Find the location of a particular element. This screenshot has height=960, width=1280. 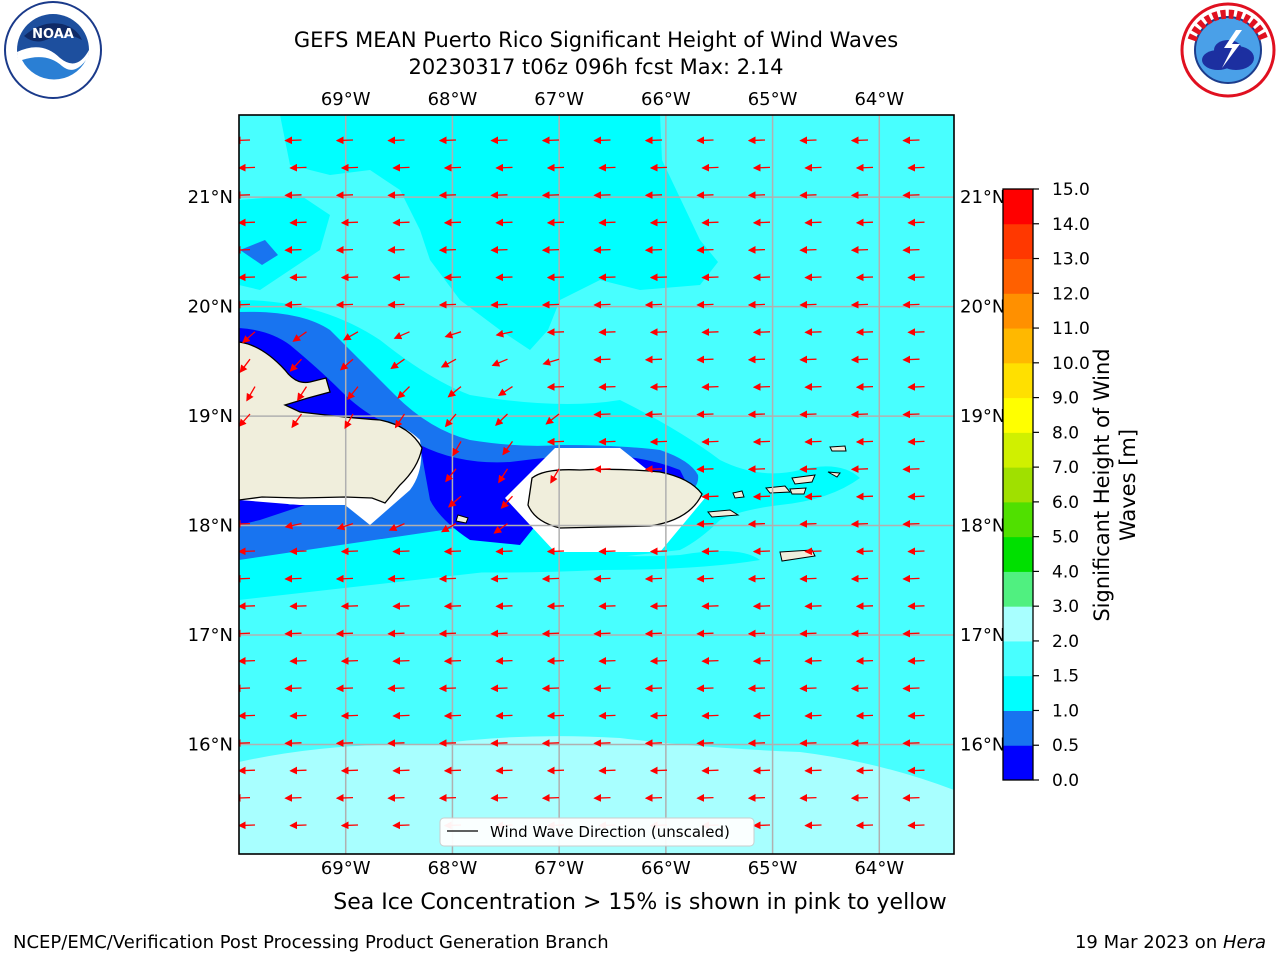

island-culebra is located at coordinates (738, 494).